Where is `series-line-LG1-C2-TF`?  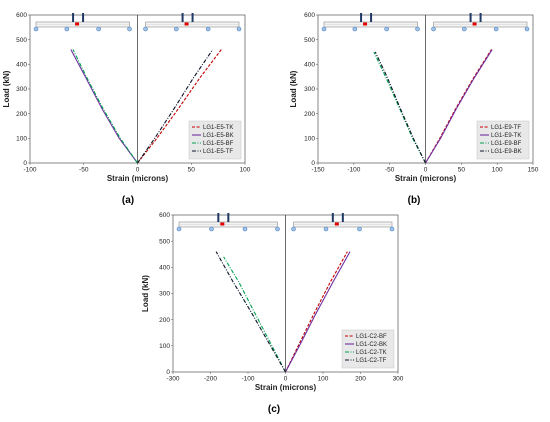
series-line-LG1-C2-TF is located at coordinates (250, 312).